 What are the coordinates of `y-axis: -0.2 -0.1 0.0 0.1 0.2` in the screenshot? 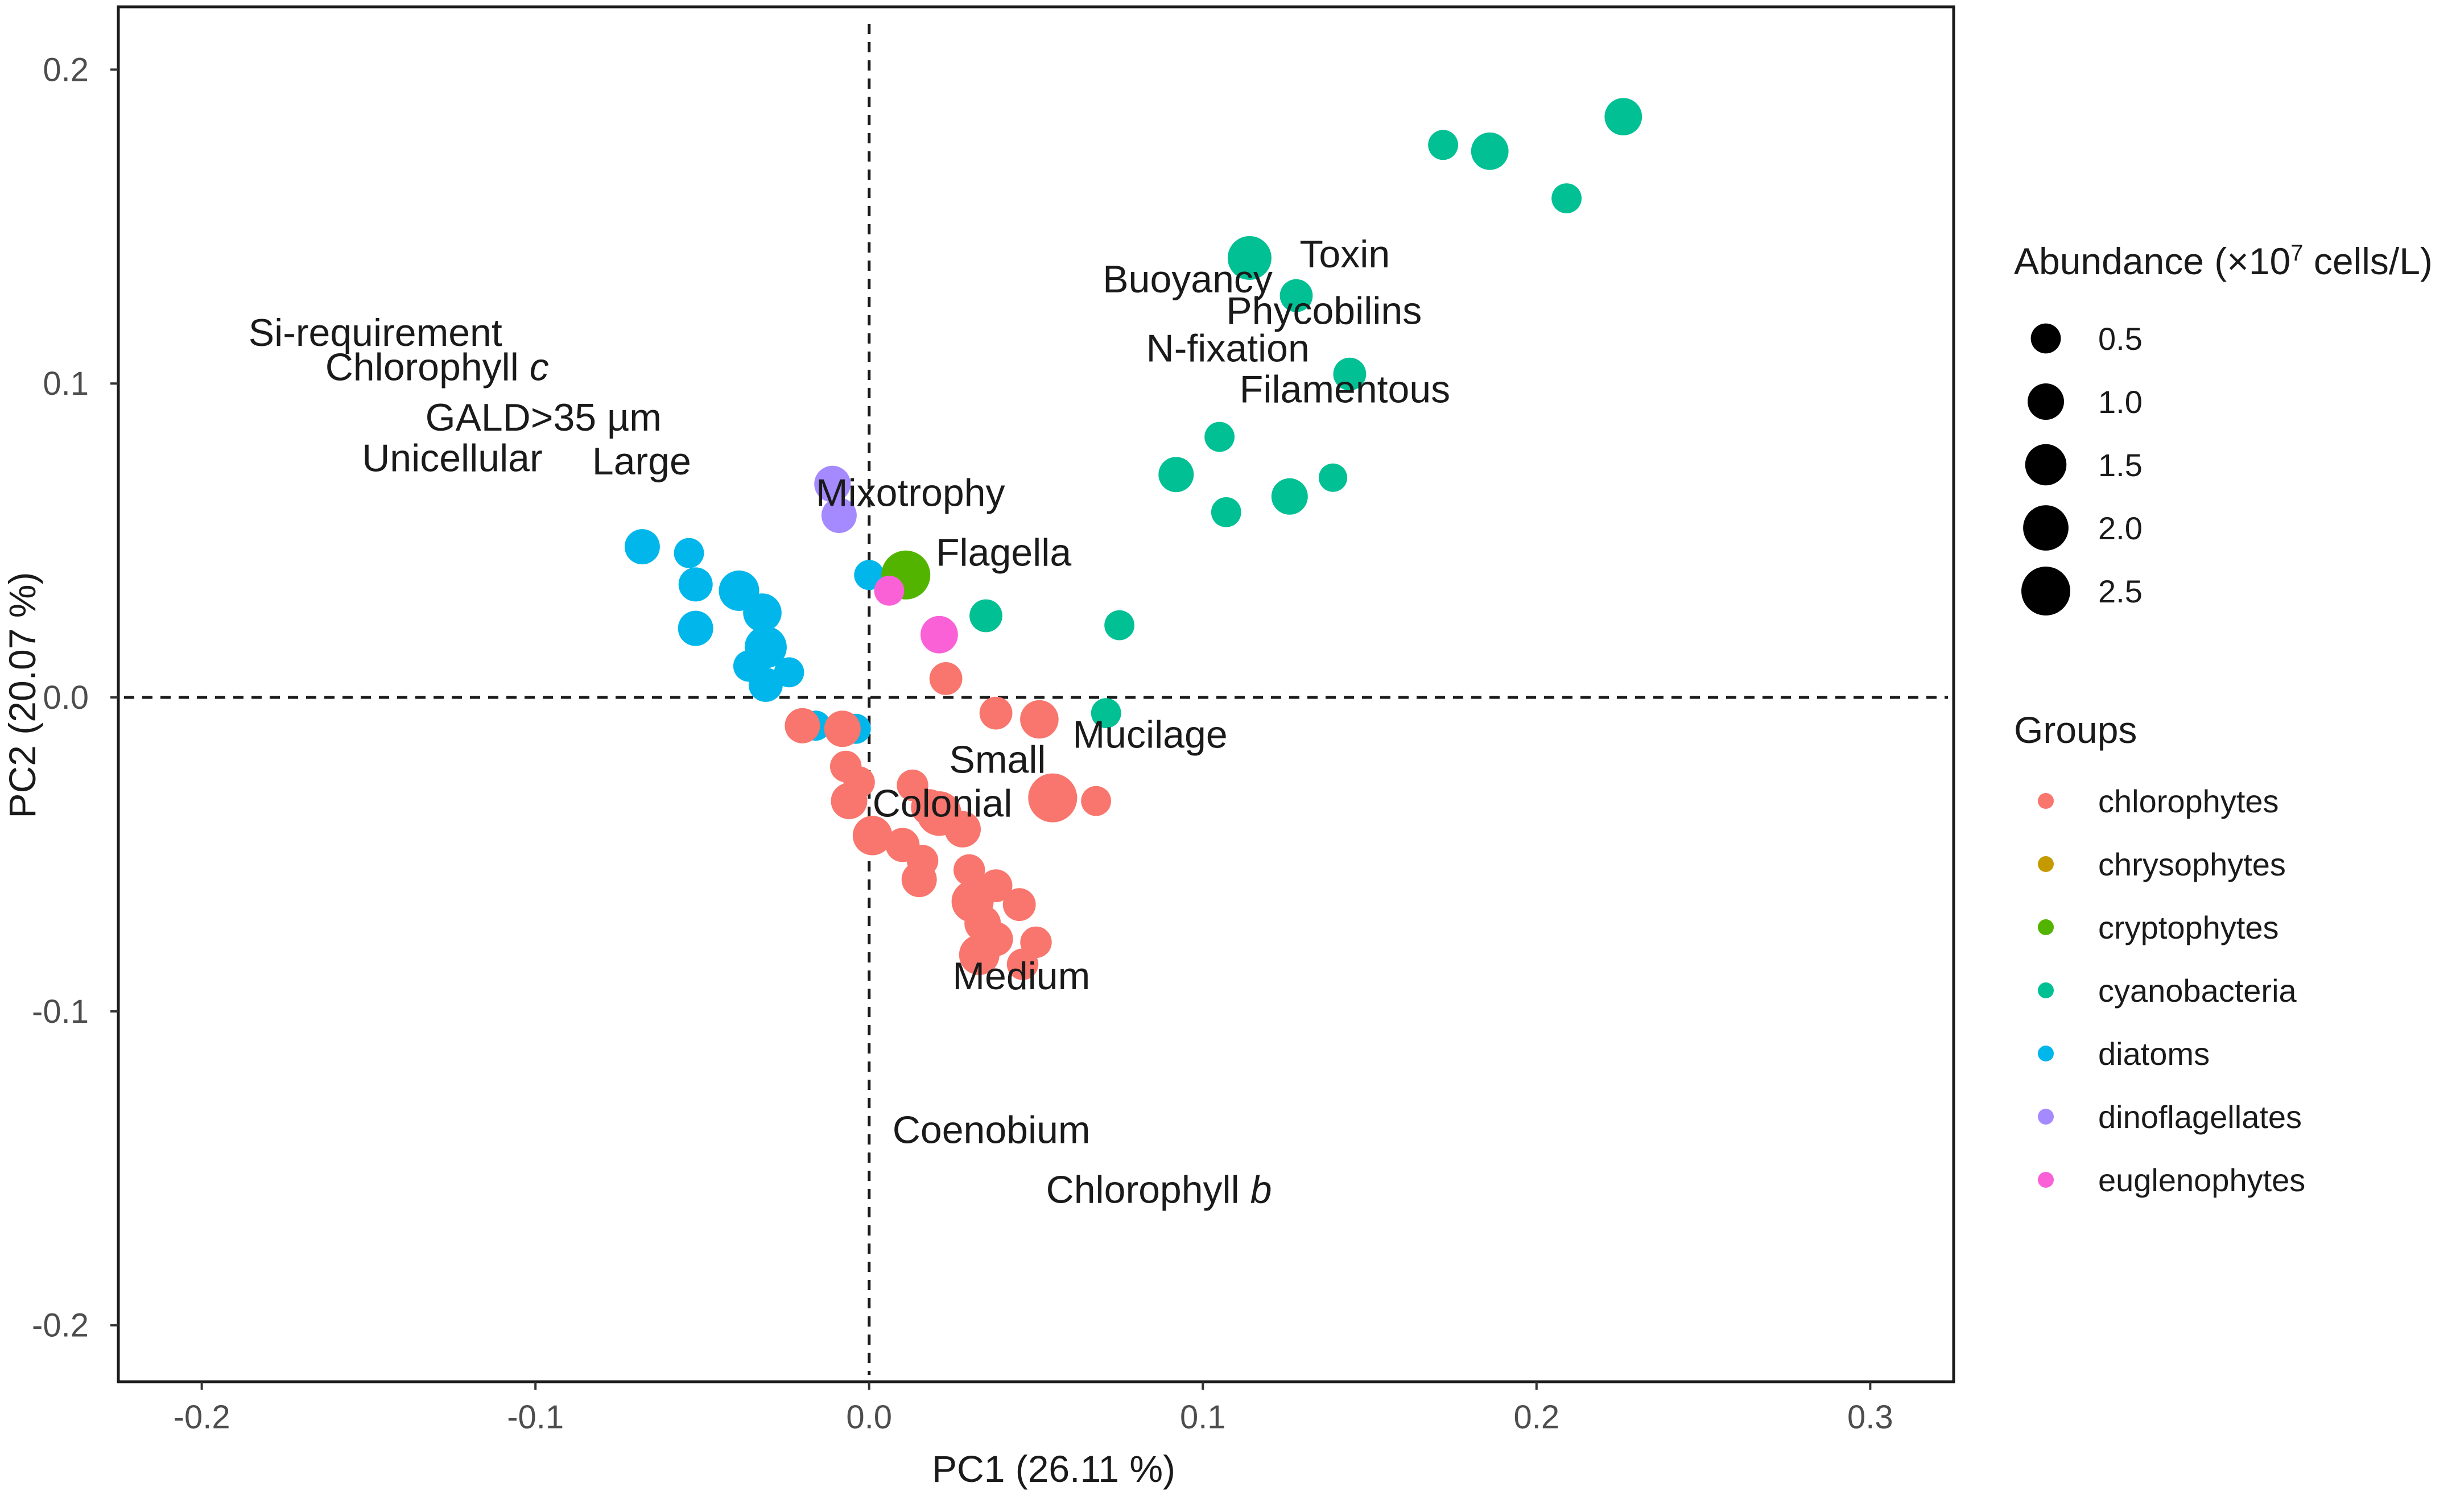 It's located at (75, 697).